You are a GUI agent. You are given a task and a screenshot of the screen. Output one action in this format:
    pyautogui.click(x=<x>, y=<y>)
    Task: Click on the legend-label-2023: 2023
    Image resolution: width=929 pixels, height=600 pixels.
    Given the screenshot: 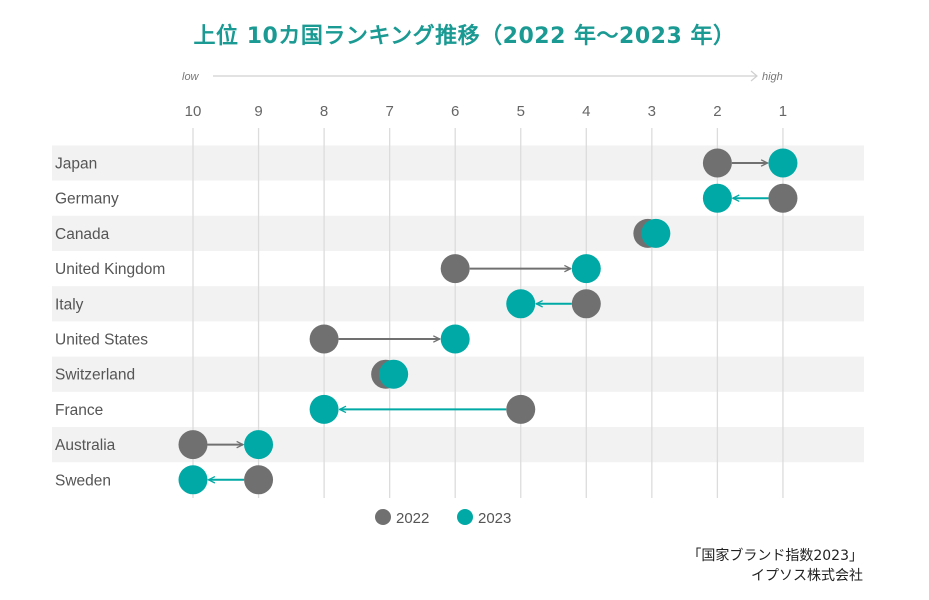 What is the action you would take?
    pyautogui.click(x=494, y=518)
    